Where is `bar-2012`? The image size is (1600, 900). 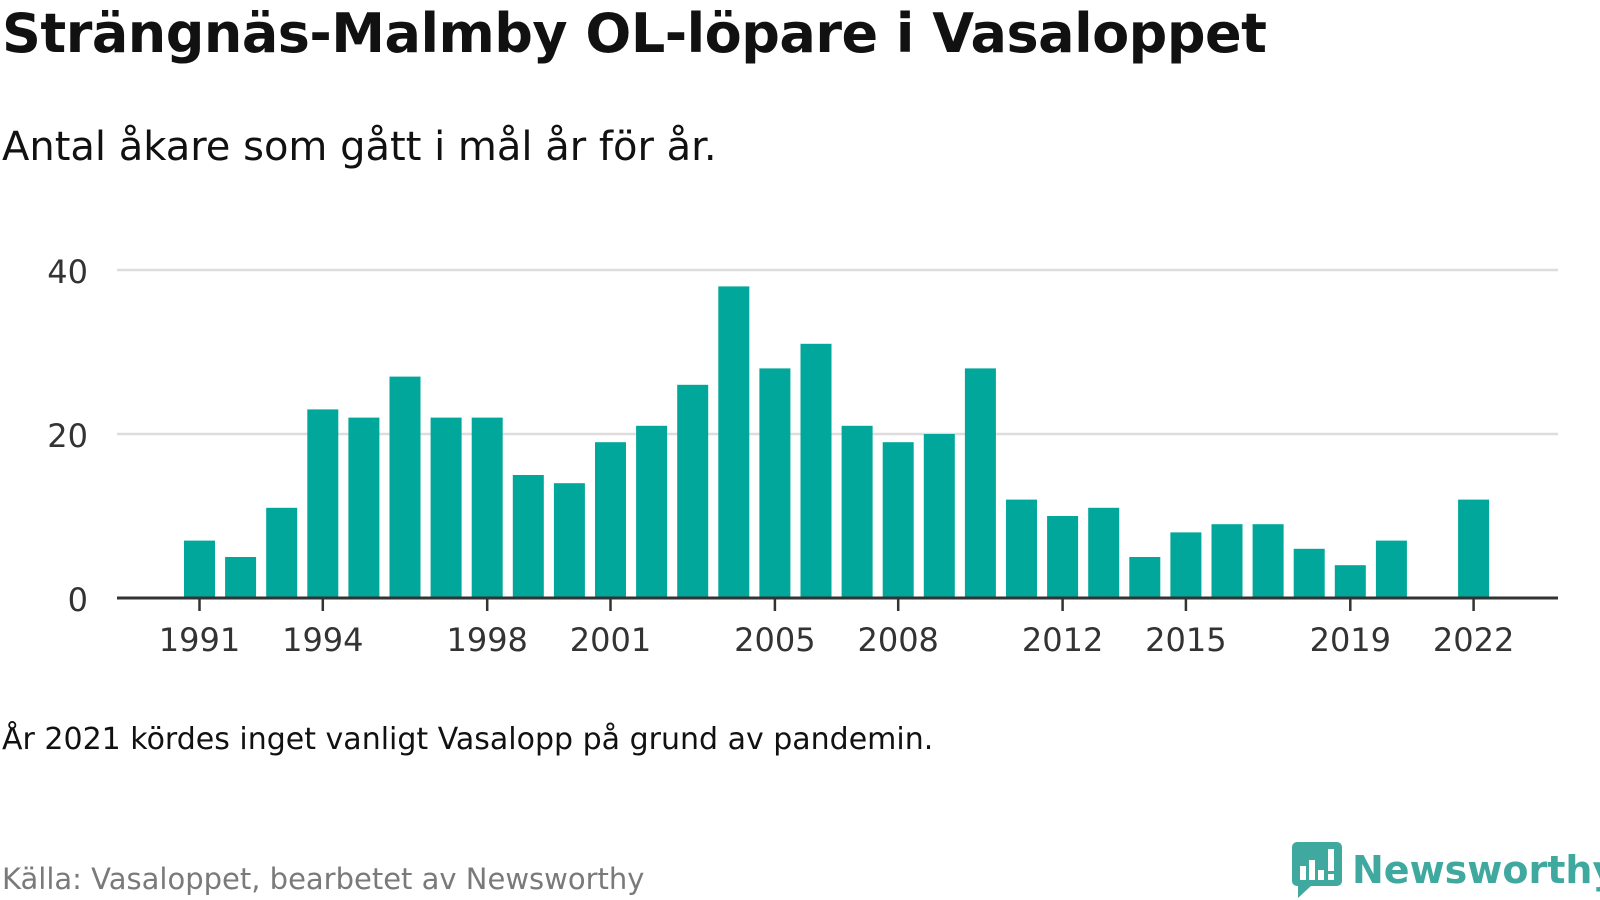
bar-2012 is located at coordinates (1063, 557).